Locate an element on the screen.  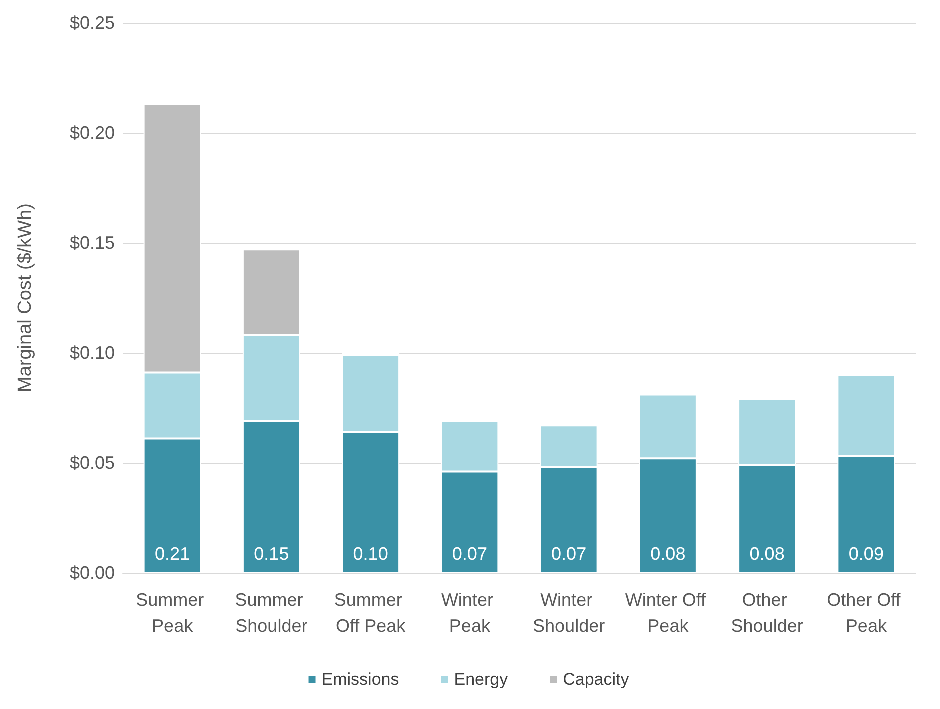
y-axis-title: Marginal Cost ($/kWh) is located at coordinates (25, 298).